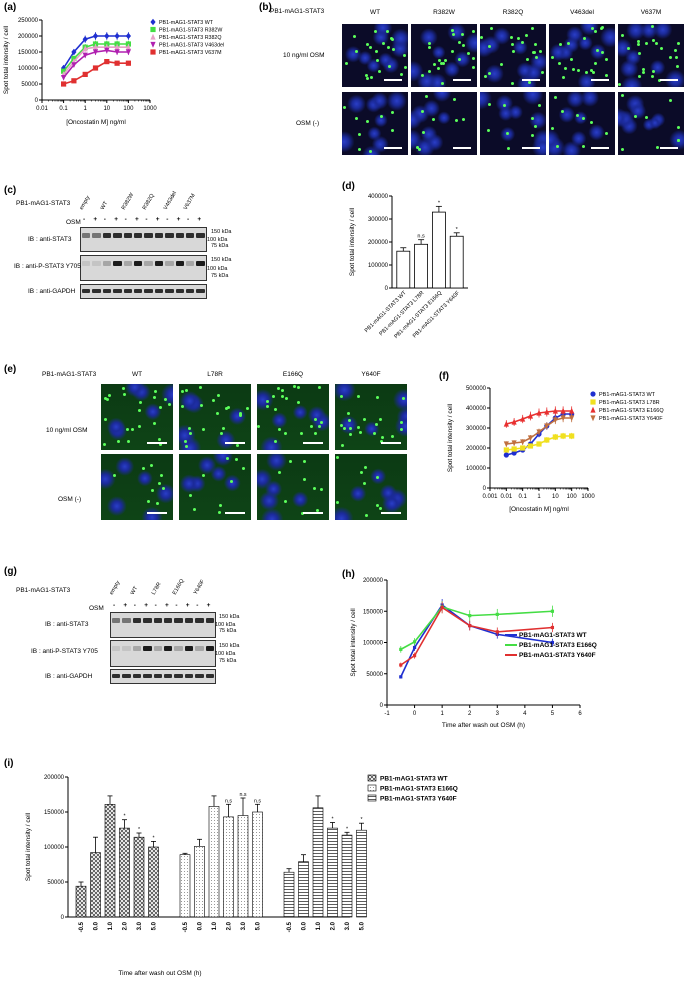 This screenshot has height=995, width=685. What do you see at coordinates (221, 862) in the screenshot?
I see `chart-i-series-1: -0.5 0.0 1.0 n.s 2.0 n.s 3.0 n.s 5.0` at bounding box center [221, 862].